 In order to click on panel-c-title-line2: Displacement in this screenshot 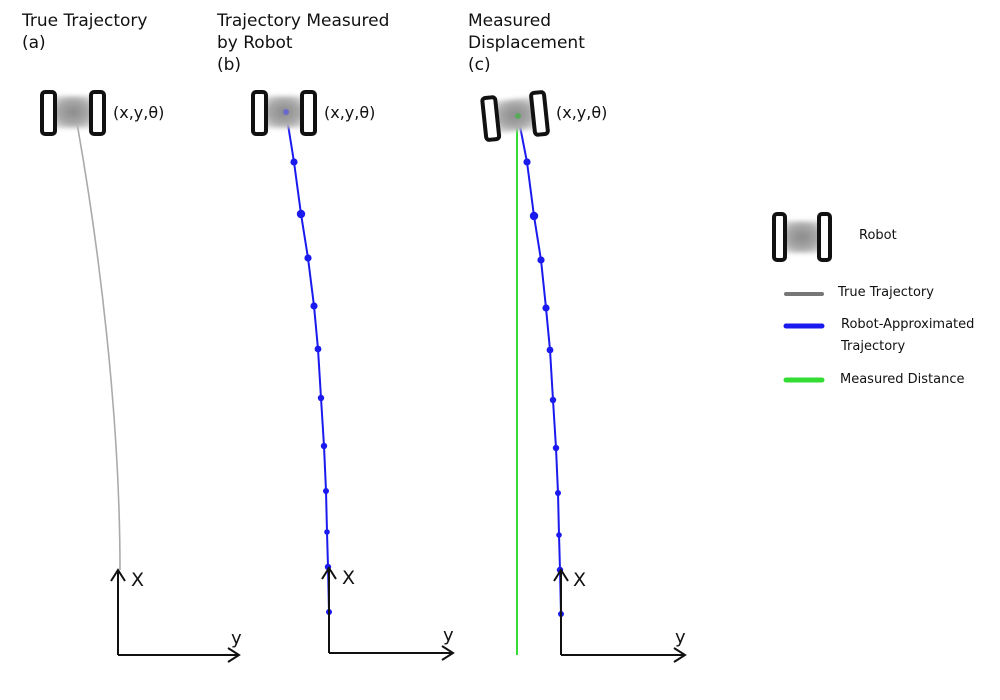, I will do `click(526, 43)`.